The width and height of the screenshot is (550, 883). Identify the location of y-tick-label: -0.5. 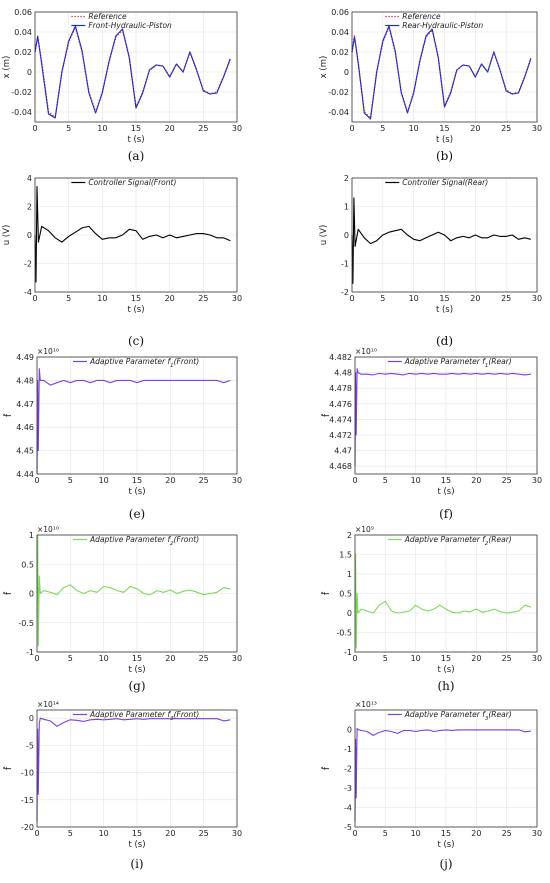
(344, 633).